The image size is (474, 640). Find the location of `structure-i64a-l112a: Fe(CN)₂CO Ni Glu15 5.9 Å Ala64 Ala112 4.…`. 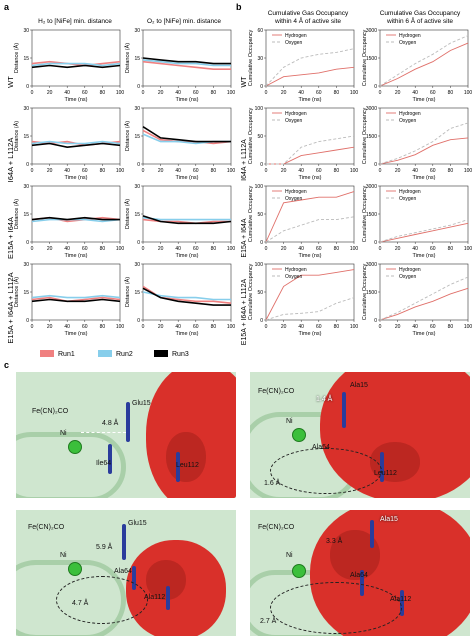

structure-i64a-l112a: Fe(CN)₂CO Ni Glu15 5.9 Å Ala64 Ala112 4.… is located at coordinates (126, 573).